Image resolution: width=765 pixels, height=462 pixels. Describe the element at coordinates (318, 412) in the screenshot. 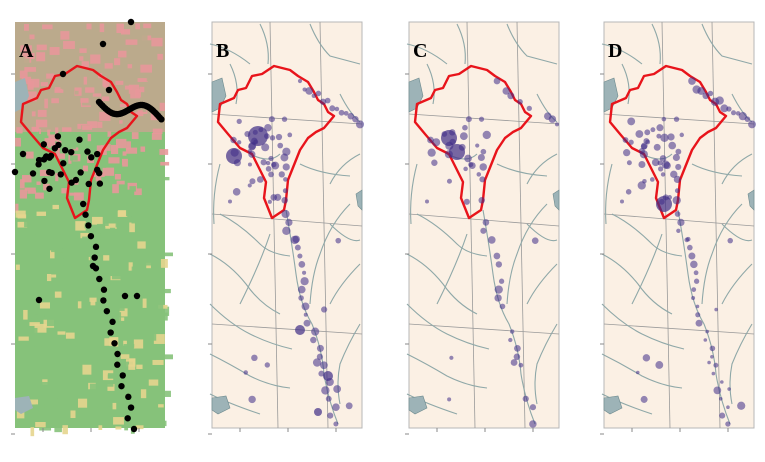

I see `sample-point-large` at that location.